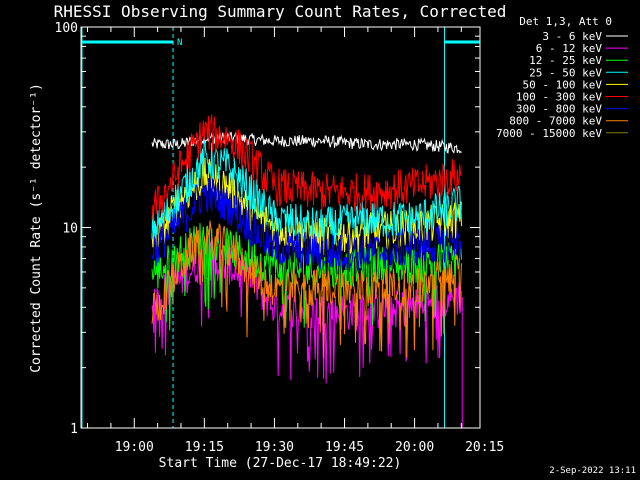  Describe the element at coordinates (592, 471) in the screenshot. I see `footer-date: 2-Sep-2022 13:11` at that location.